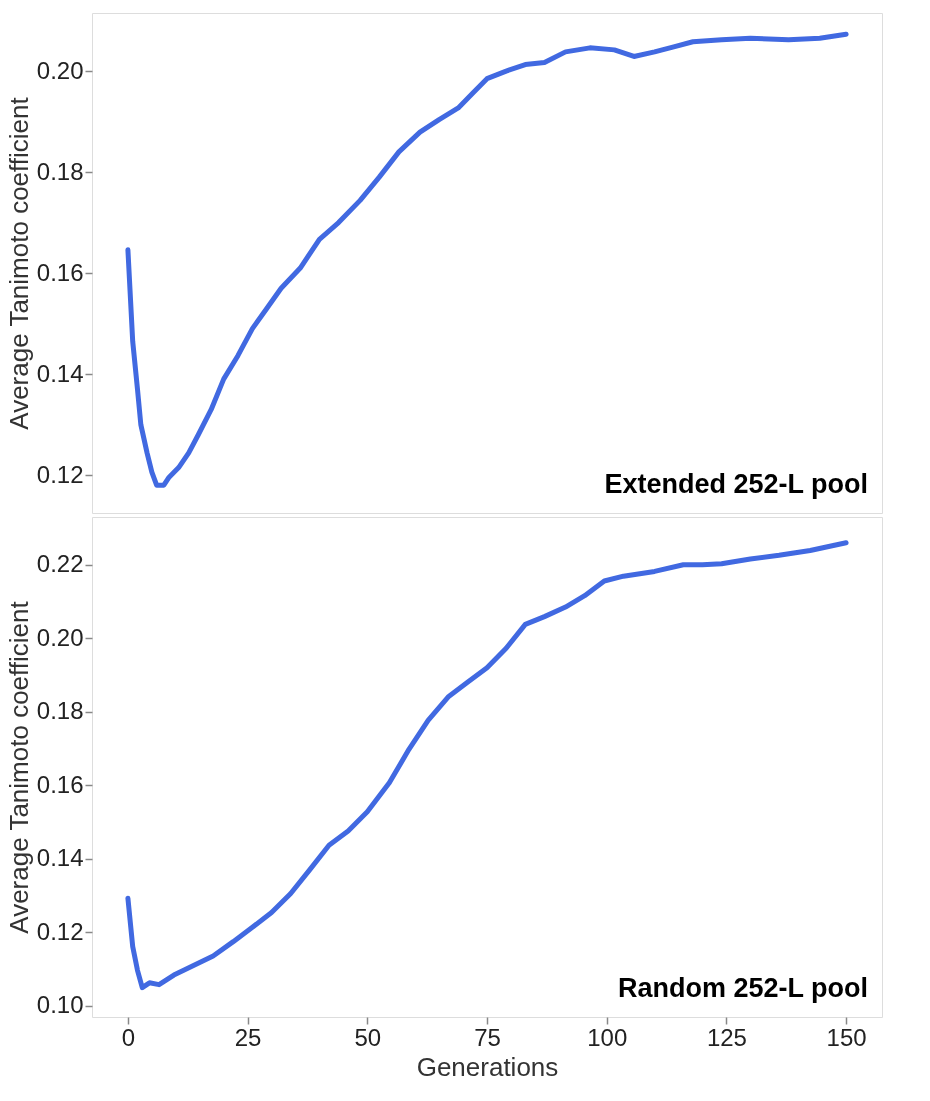  I want to click on x-tick-label: 25, so click(248, 1037).